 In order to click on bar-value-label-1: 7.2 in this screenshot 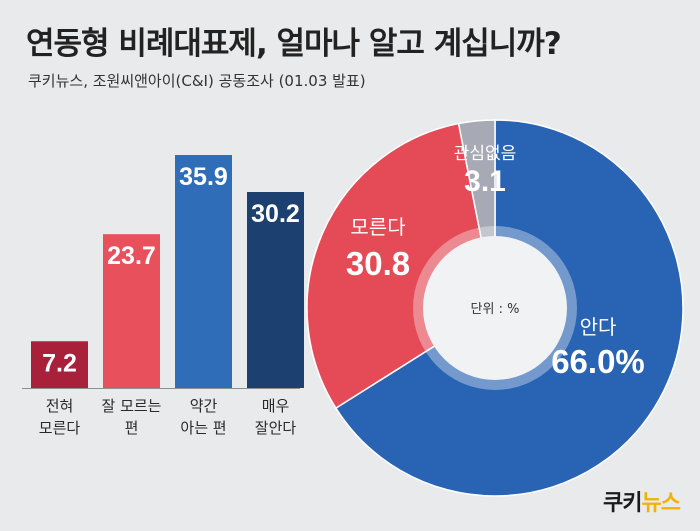, I will do `click(59, 363)`.